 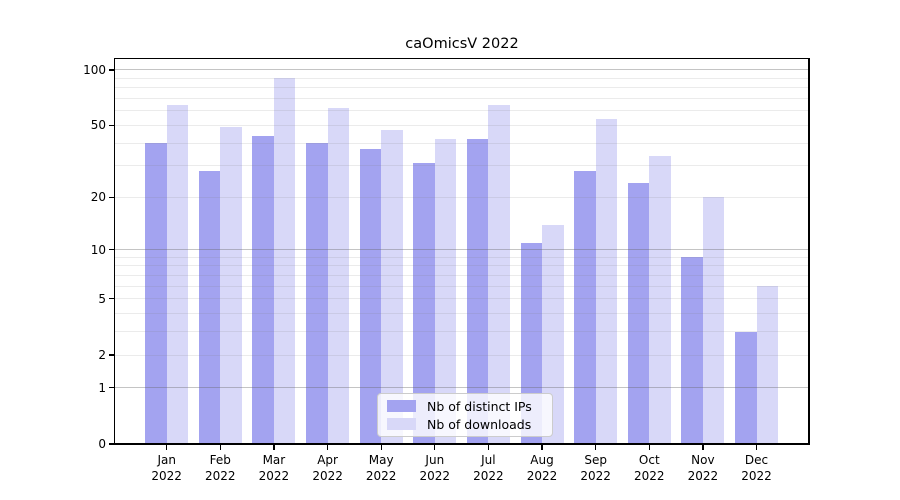 What do you see at coordinates (284, 260) in the screenshot?
I see `bar-mar-downloads` at bounding box center [284, 260].